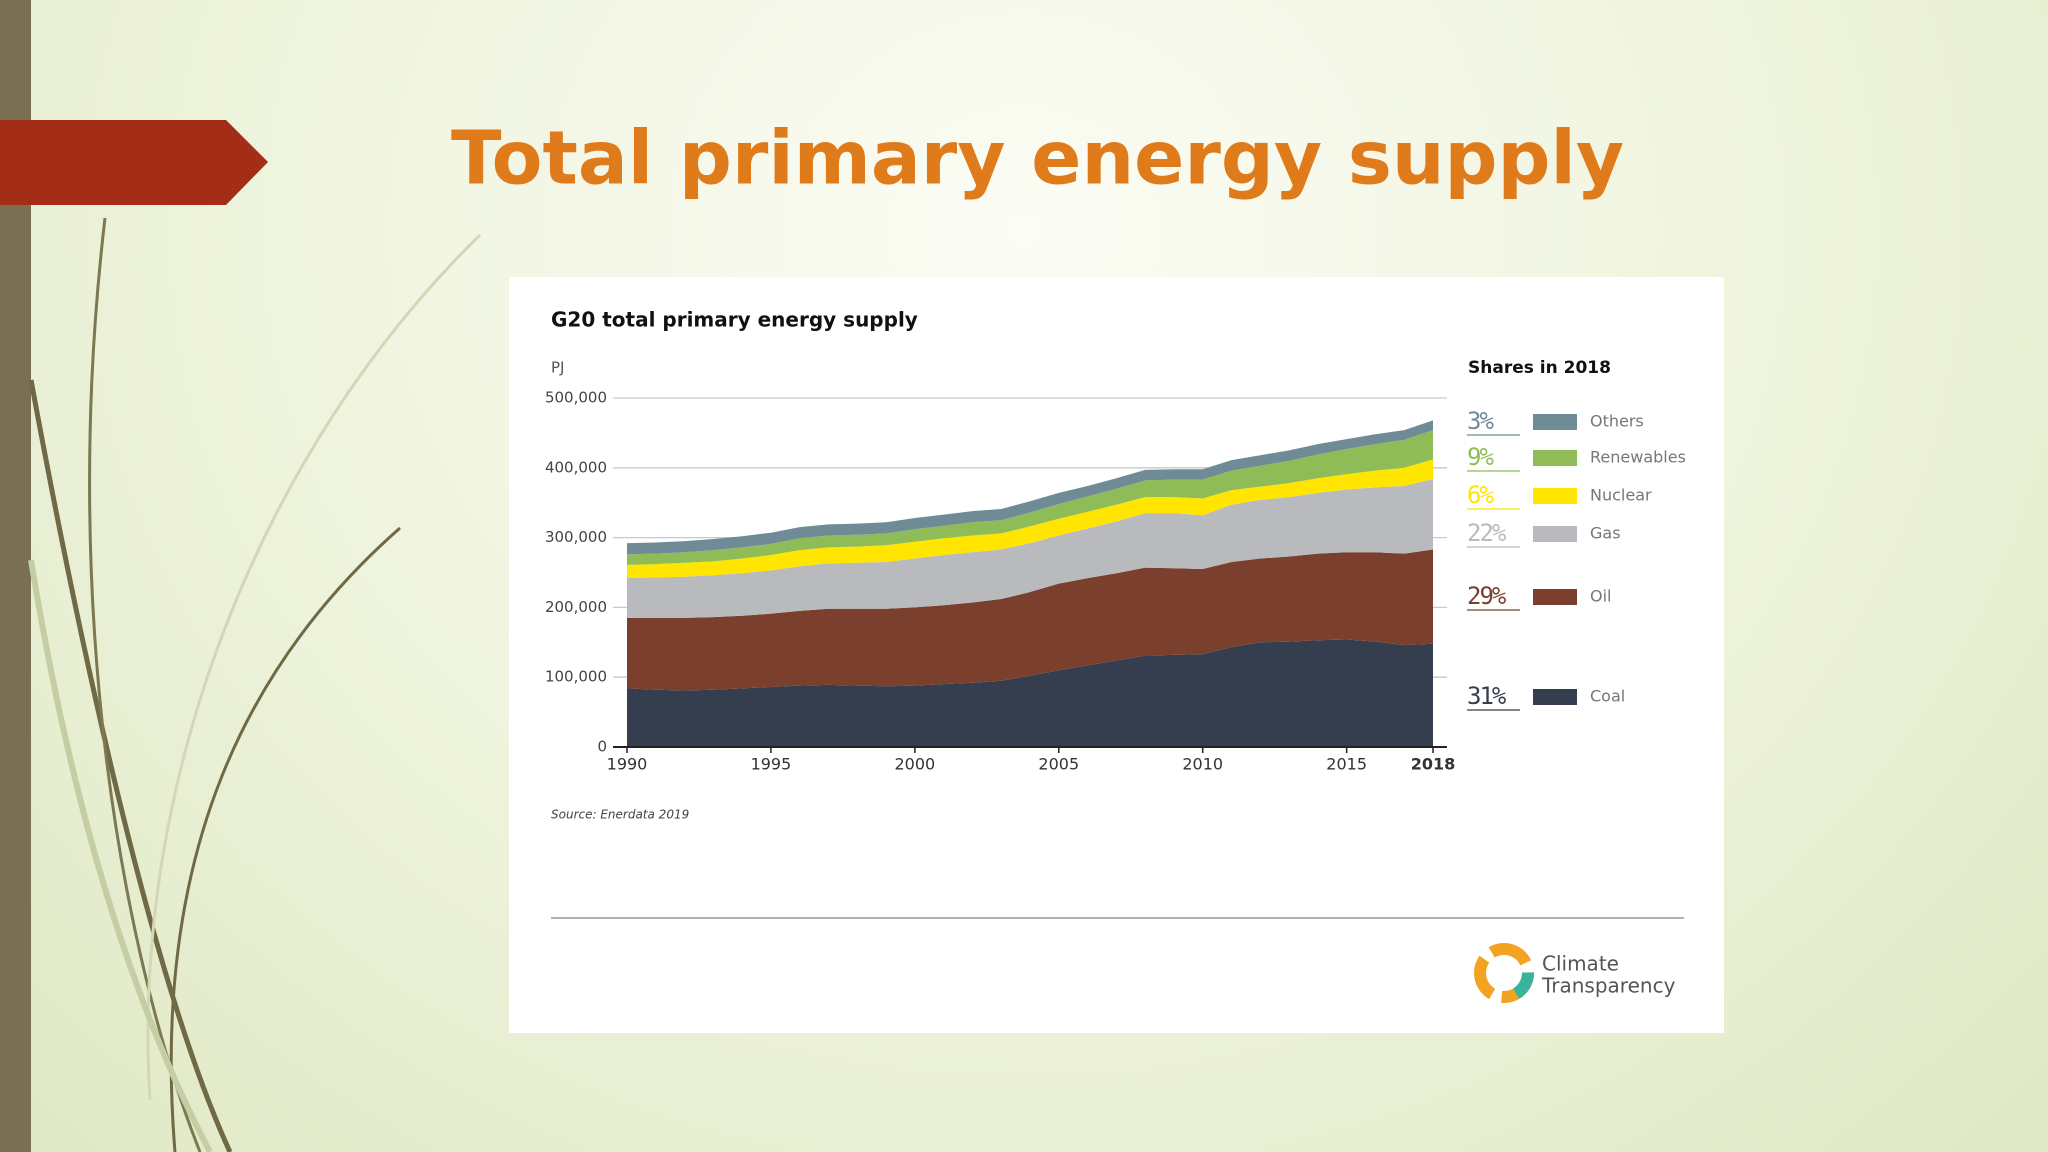  What do you see at coordinates (1607, 696) in the screenshot?
I see `legend-label: Coal` at bounding box center [1607, 696].